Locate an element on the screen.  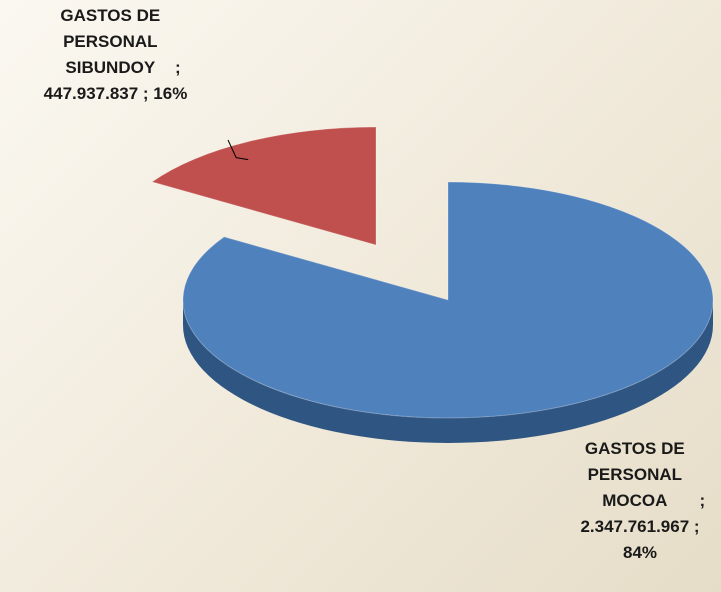
category-label: GASTOS DE PERSONAL MOCOA is located at coordinates (634, 474).